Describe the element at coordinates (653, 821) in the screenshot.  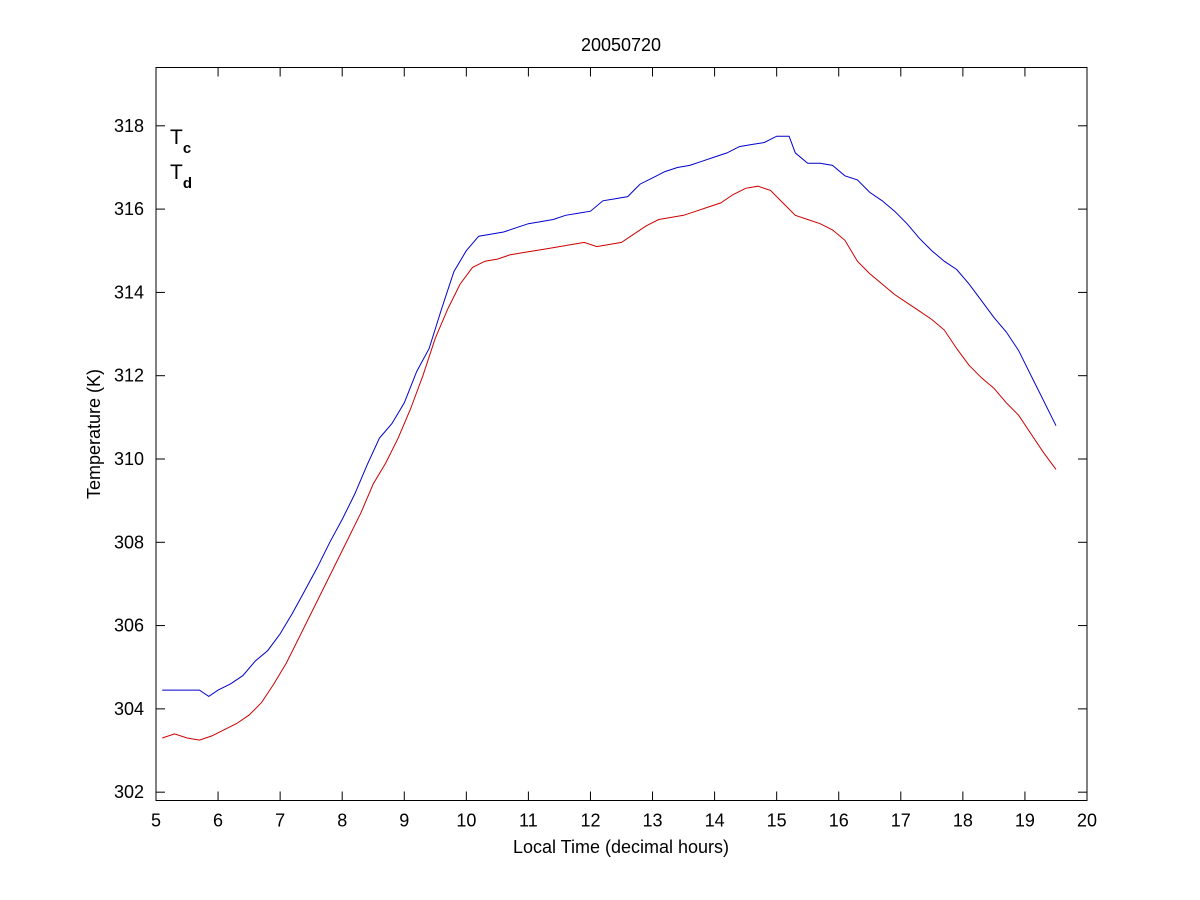
I see `x-tick-label: 13` at that location.